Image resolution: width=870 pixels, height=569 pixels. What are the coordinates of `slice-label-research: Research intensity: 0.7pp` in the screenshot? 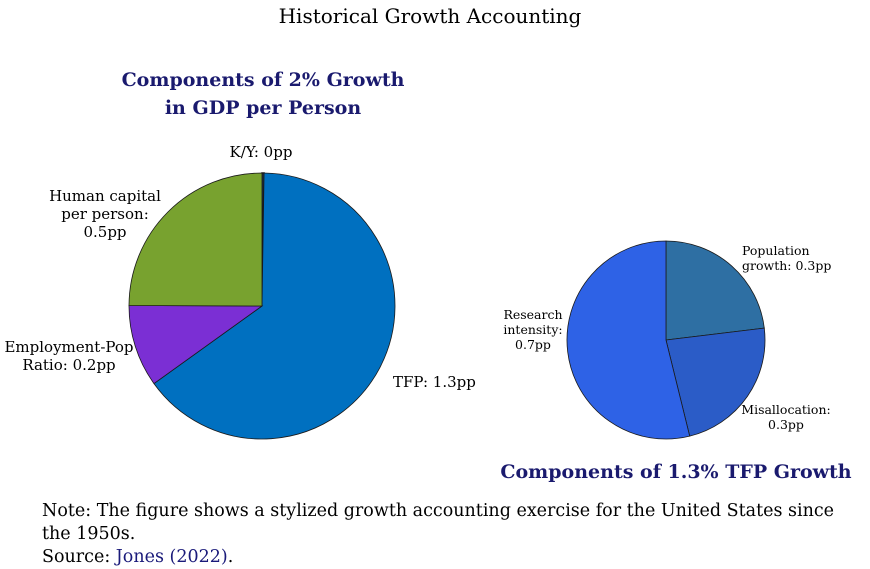 It's located at (532, 329).